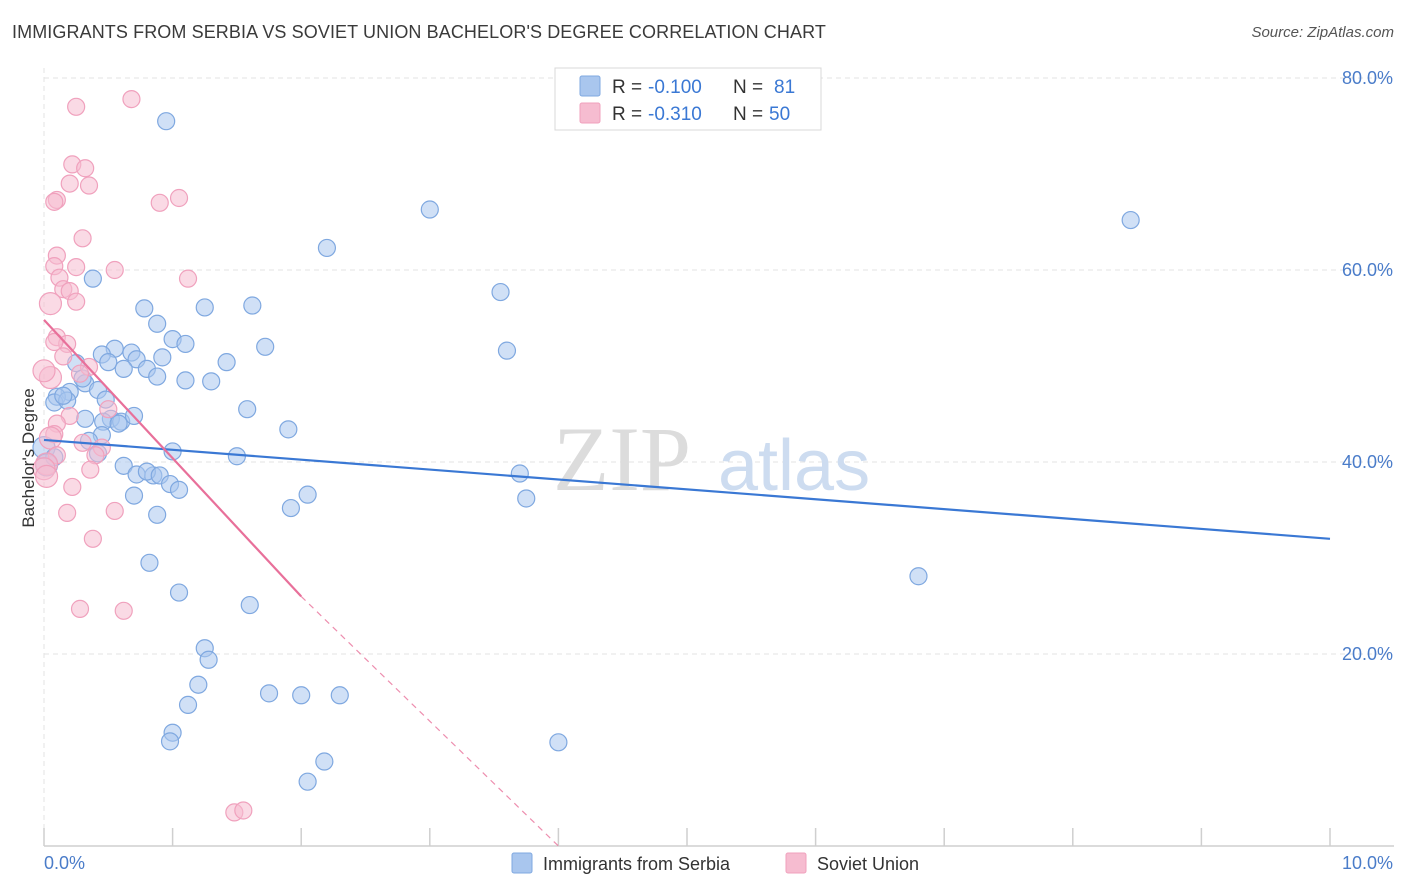 This screenshot has width=1406, height=892. I want to click on legend-soviet-r-value: -0.310, so click(675, 114).